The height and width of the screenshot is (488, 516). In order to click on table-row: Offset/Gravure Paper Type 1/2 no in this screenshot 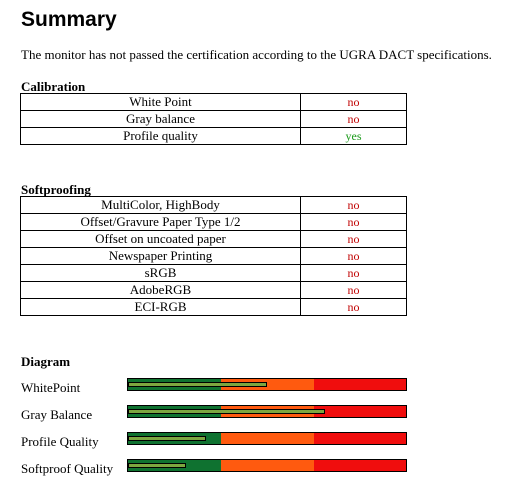, I will do `click(213, 222)`.